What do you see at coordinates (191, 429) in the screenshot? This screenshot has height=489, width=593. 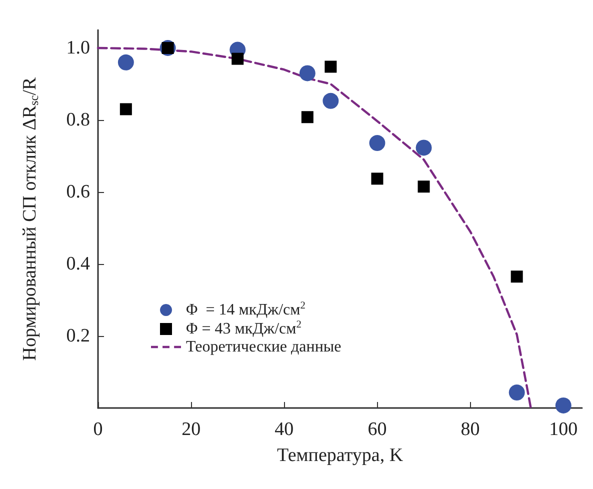 I see `x-tick-label: 20` at bounding box center [191, 429].